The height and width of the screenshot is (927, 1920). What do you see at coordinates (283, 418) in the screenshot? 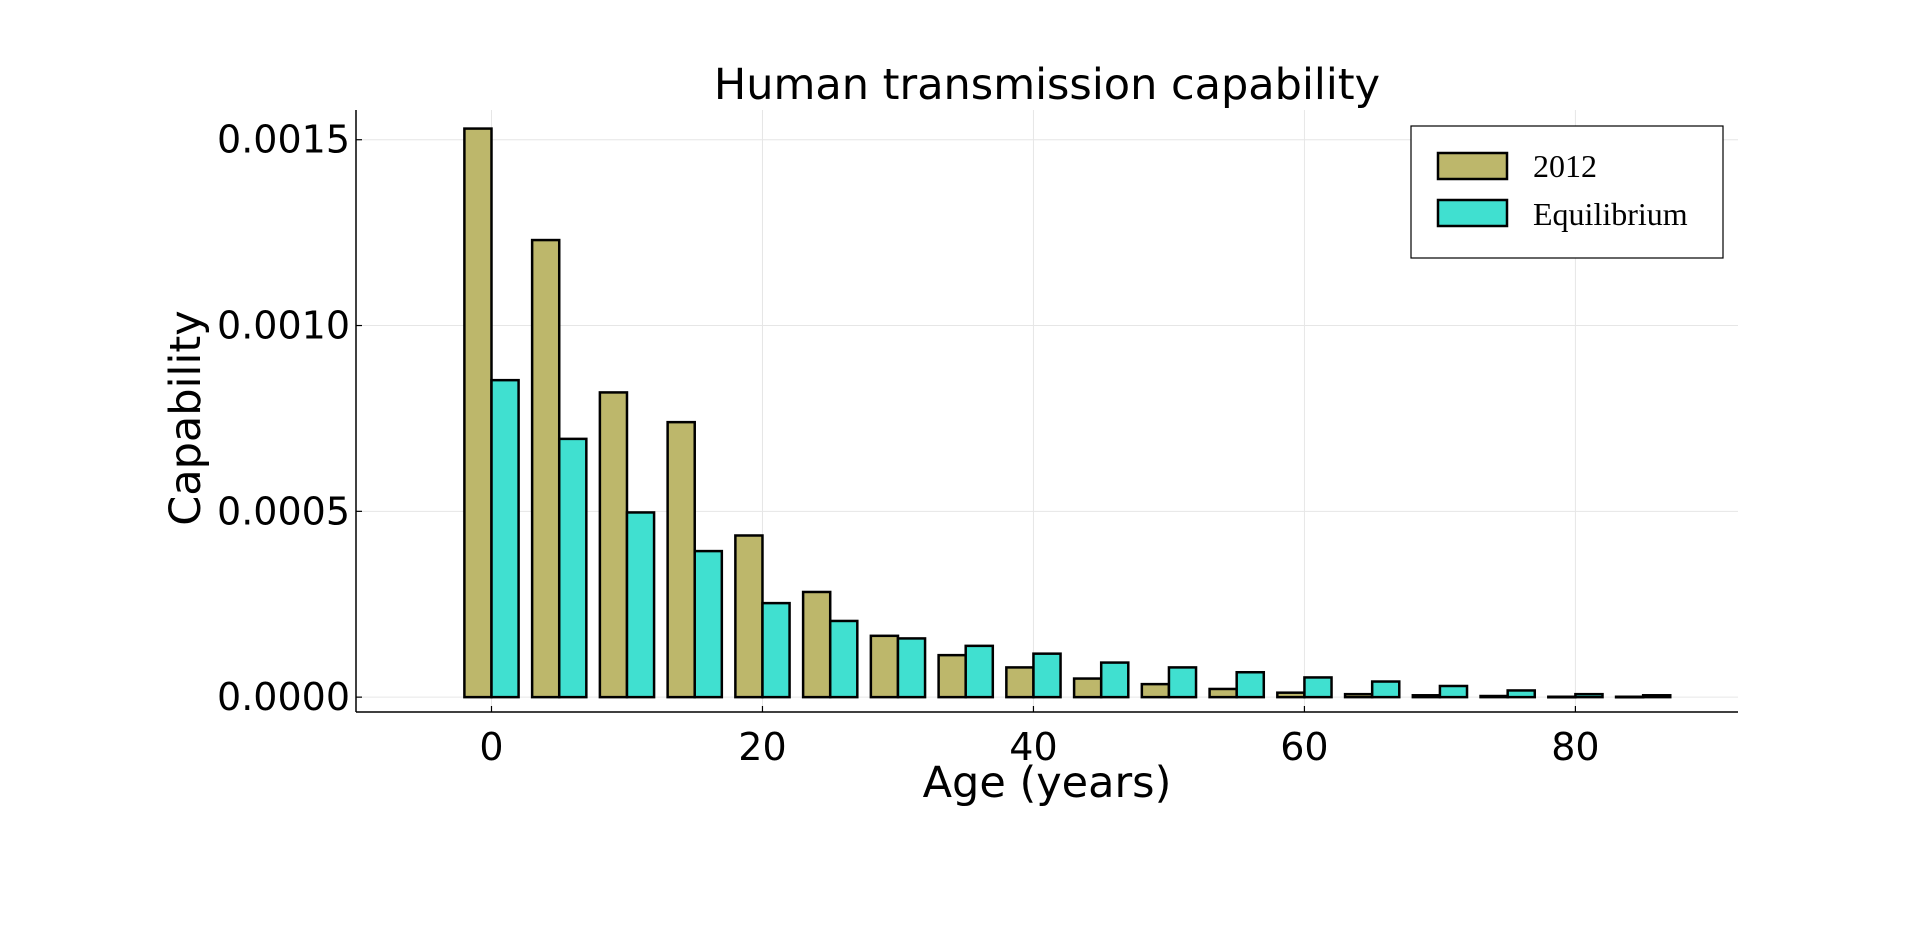
I see `y-tick-labels: 0.0000 0.0005 0.0010 0.0015` at bounding box center [283, 418].